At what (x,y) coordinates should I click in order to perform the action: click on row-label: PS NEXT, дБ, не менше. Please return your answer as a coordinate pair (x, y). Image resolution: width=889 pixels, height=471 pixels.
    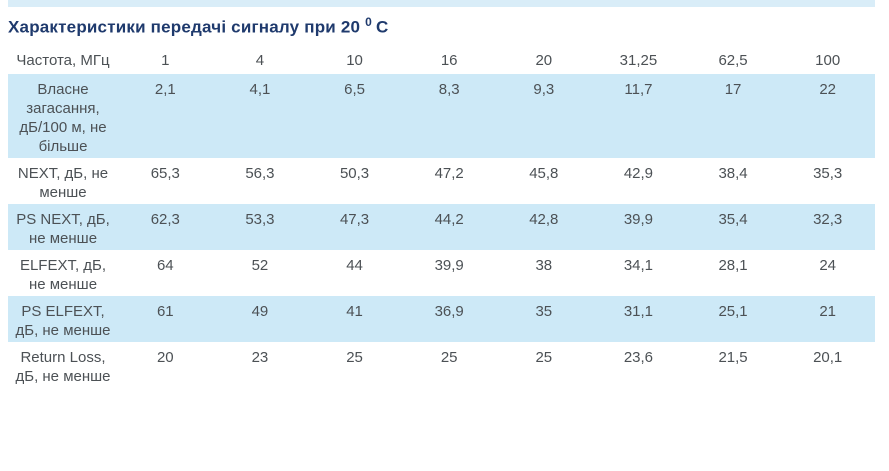
    Looking at the image, I should click on (63, 228).